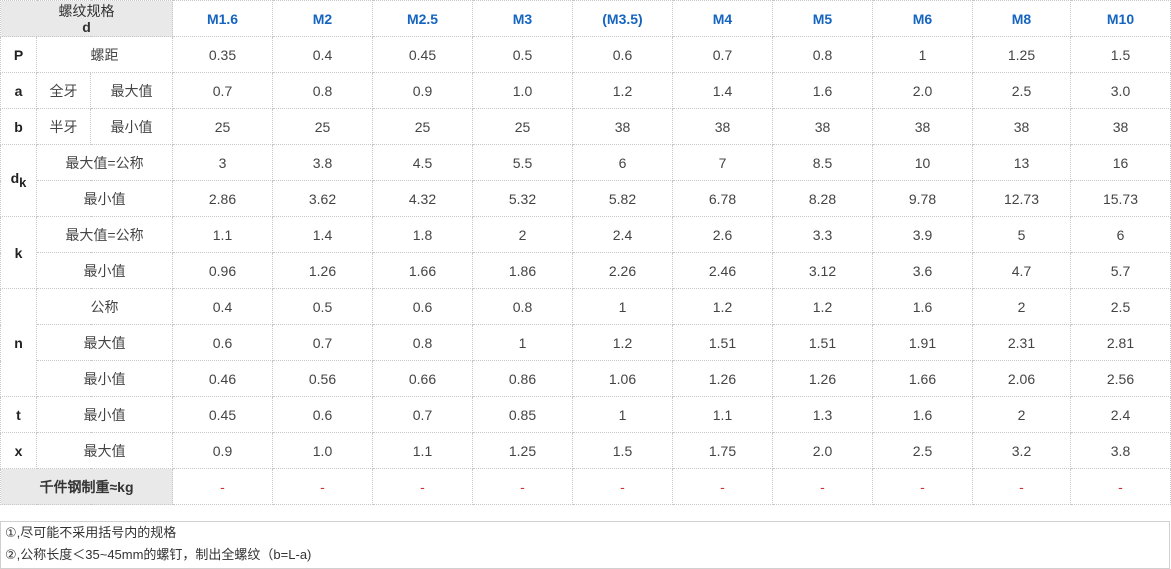 Image resolution: width=1171 pixels, height=569 pixels. I want to click on symbol-a: a, so click(18, 90).